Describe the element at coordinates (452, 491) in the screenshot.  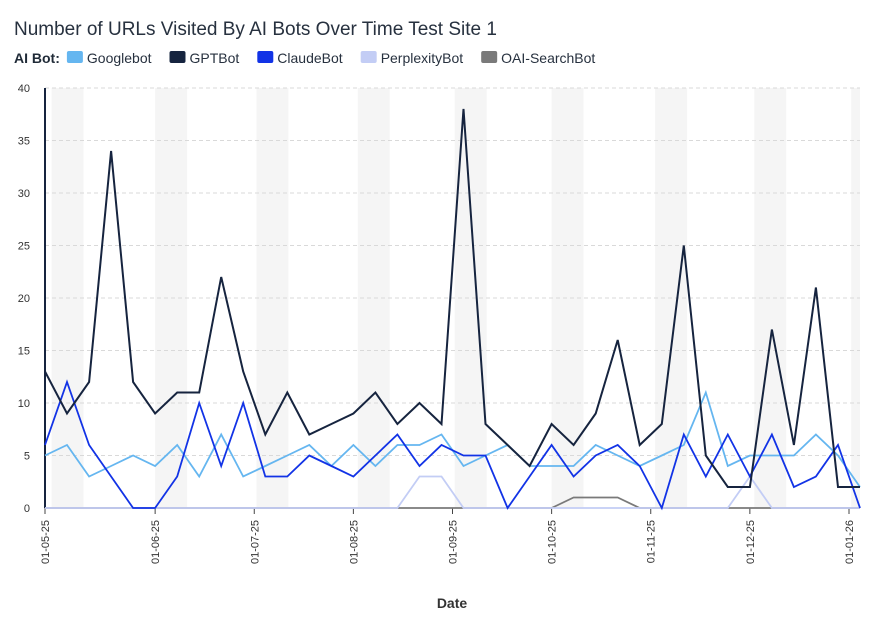
I see `series-line-perplexitybot` at that location.